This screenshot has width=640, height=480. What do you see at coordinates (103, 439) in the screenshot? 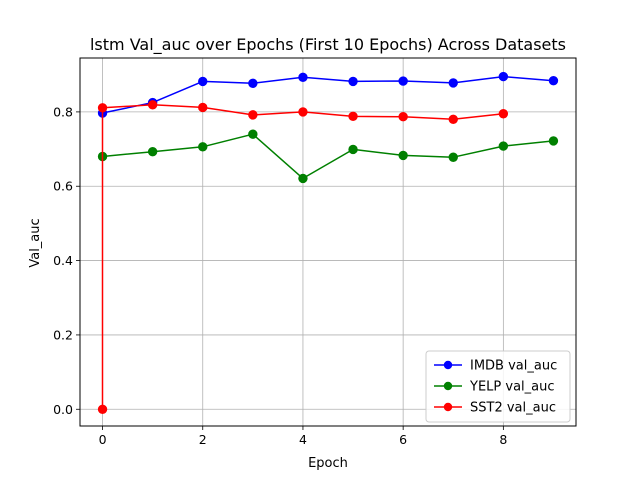
I see `x-tick-label: 0` at bounding box center [103, 439].